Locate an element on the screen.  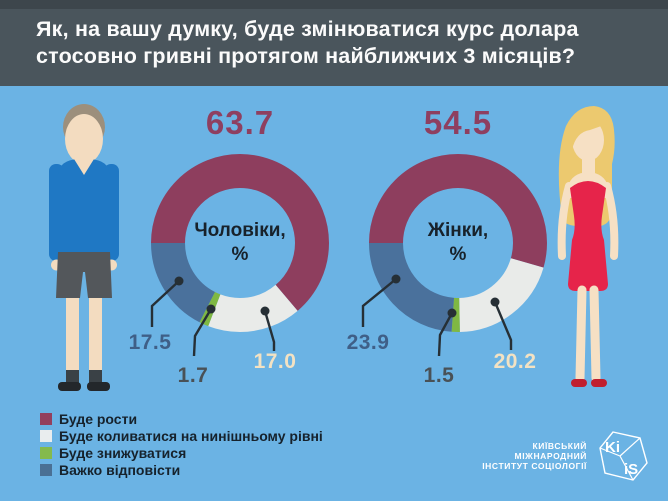
man-figure-illustration is located at coordinates (84, 247).